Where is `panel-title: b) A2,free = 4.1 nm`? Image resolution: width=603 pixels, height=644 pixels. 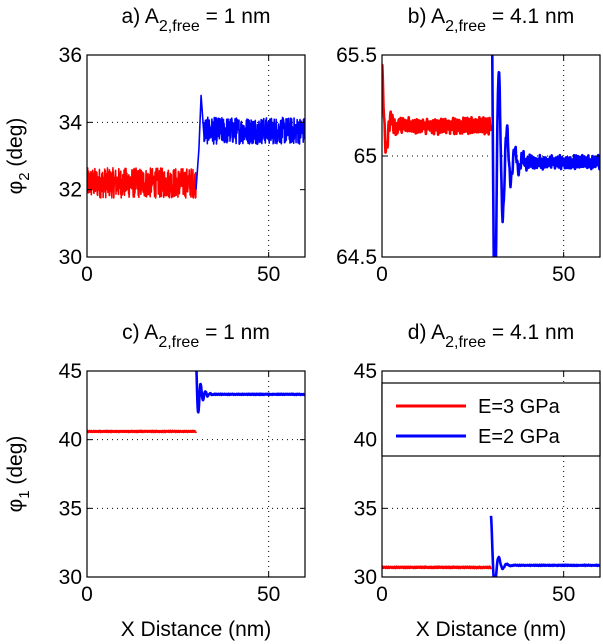
panel-title: b) A2,free = 4.1 nm is located at coordinates (491, 20).